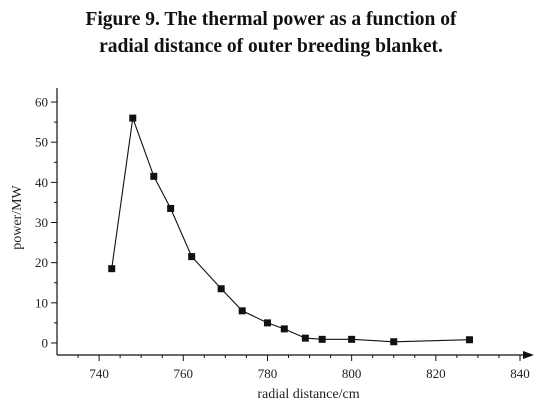 The height and width of the screenshot is (408, 542). I want to click on y-axis-label: power/MW, so click(17, 216).